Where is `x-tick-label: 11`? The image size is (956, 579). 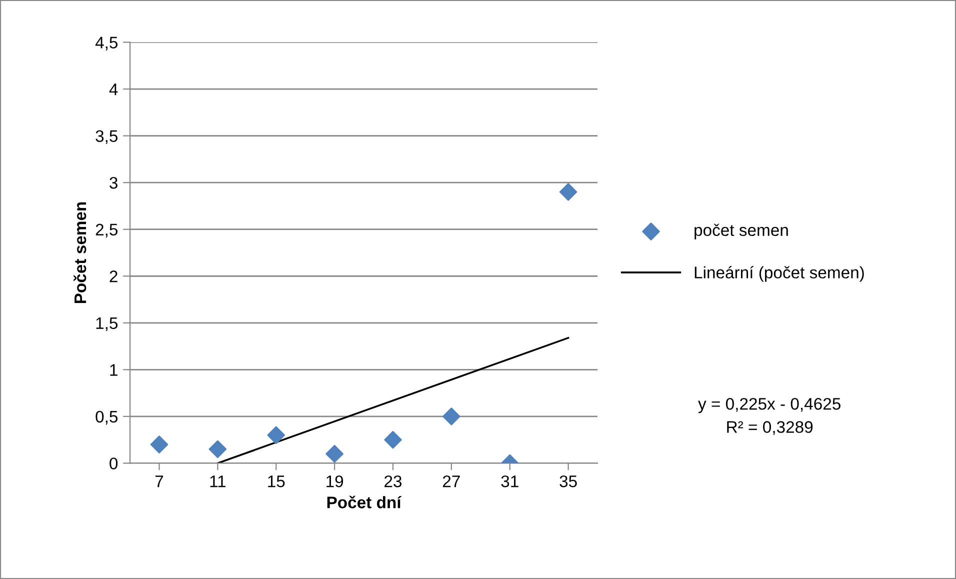 x-tick-label: 11 is located at coordinates (218, 482).